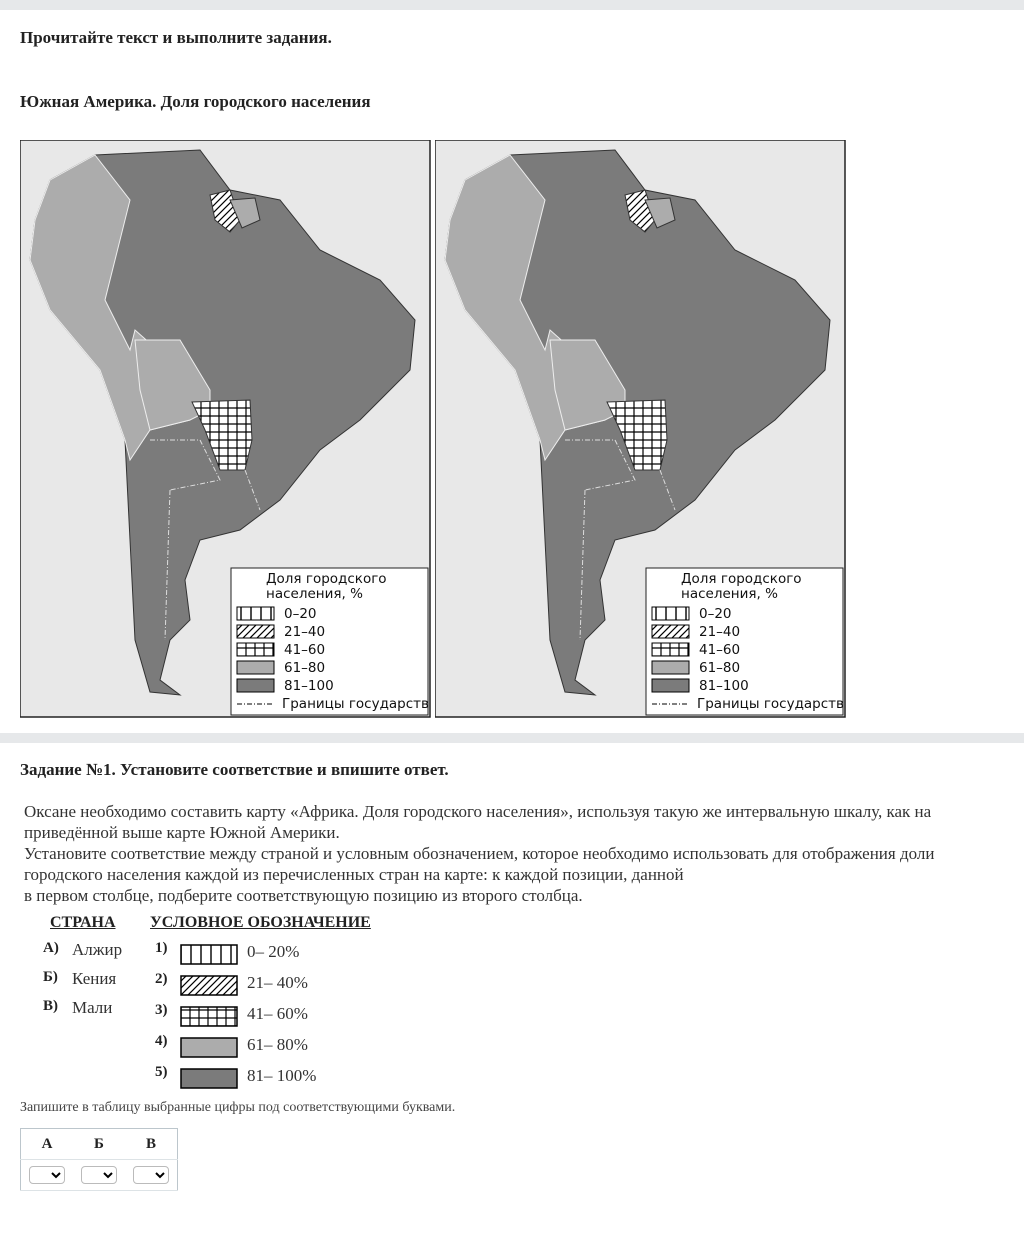  What do you see at coordinates (97, 949) in the screenshot?
I see `country-name: Алжир` at bounding box center [97, 949].